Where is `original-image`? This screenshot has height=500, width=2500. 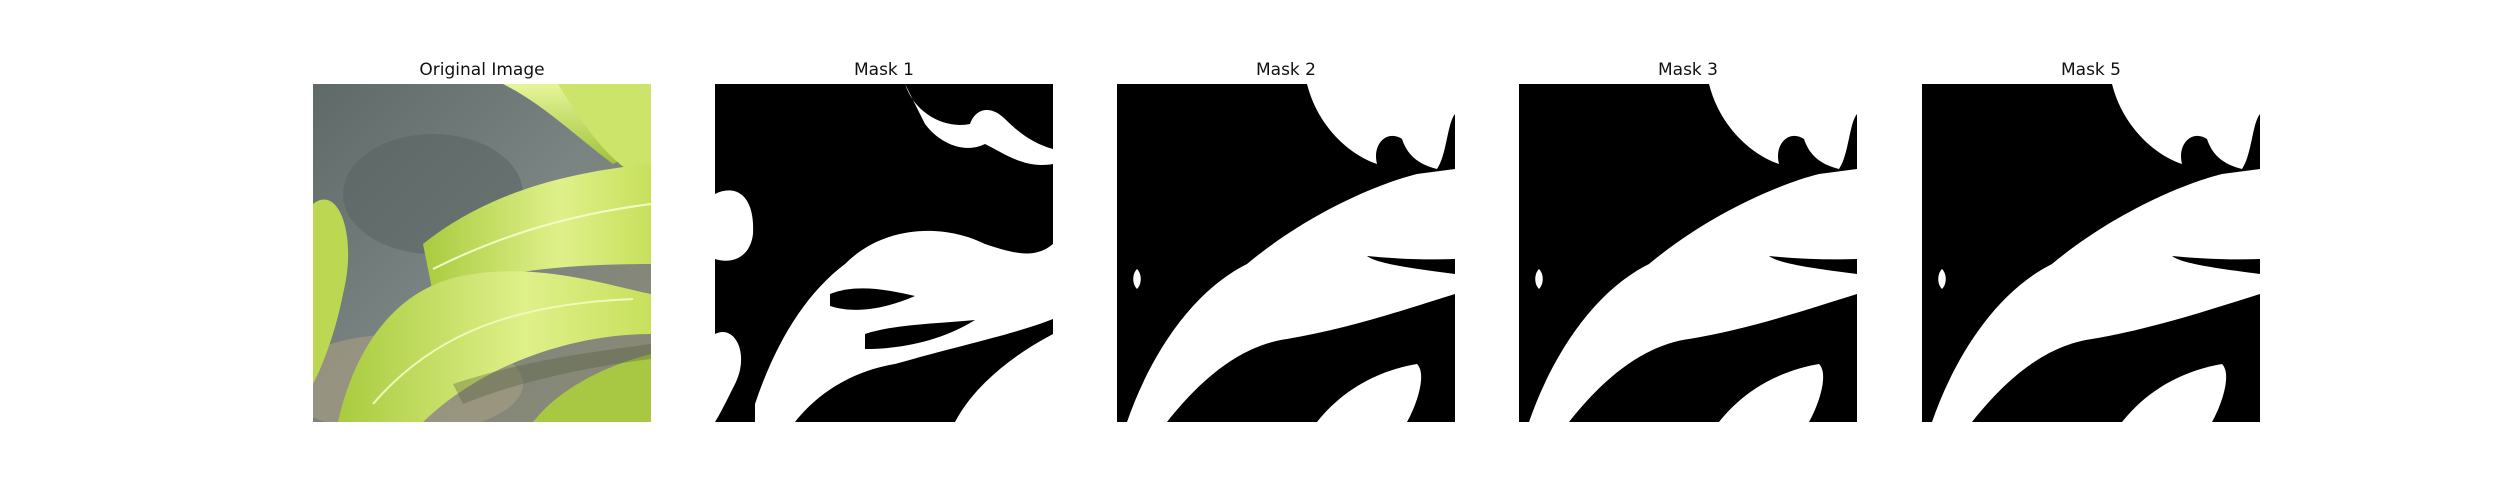 original-image is located at coordinates (482, 253).